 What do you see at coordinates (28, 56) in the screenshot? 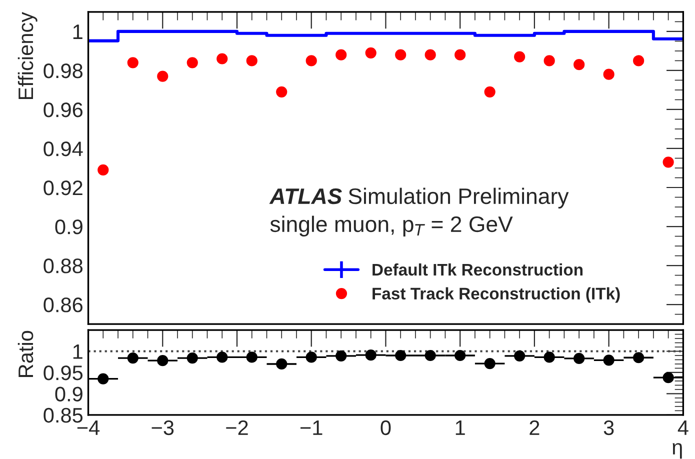
I see `y-axis-title: Efficiency` at bounding box center [28, 56].